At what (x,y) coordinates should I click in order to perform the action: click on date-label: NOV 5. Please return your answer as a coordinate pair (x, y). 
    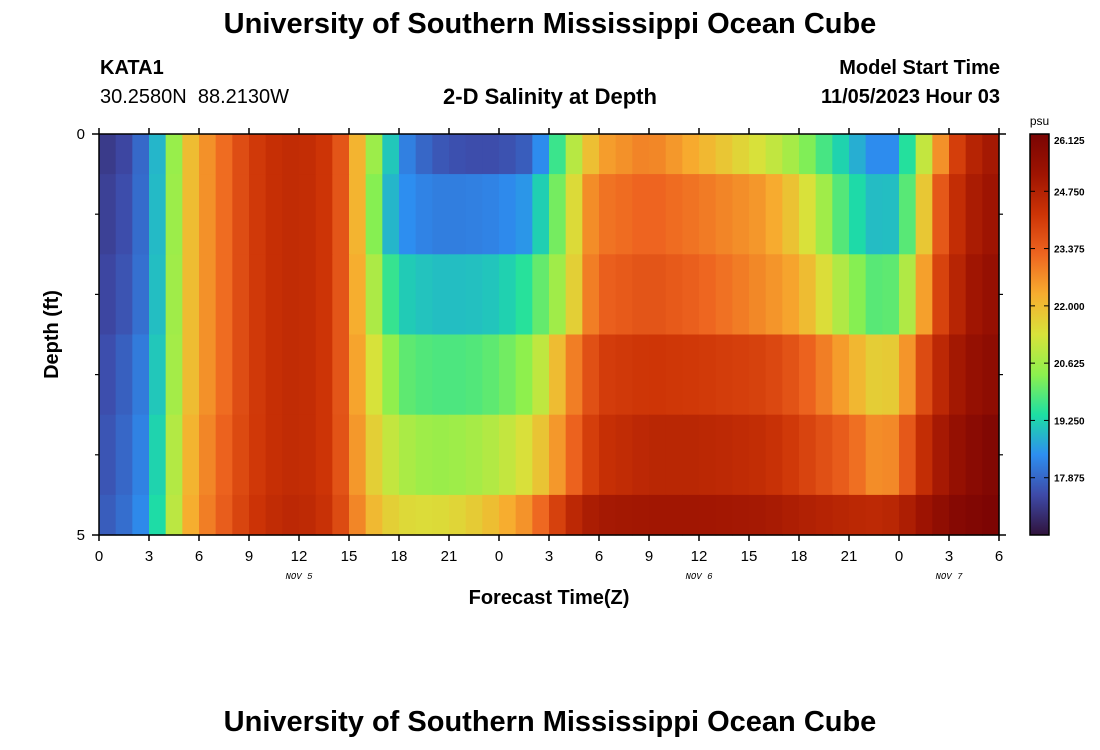
    Looking at the image, I should click on (299, 577).